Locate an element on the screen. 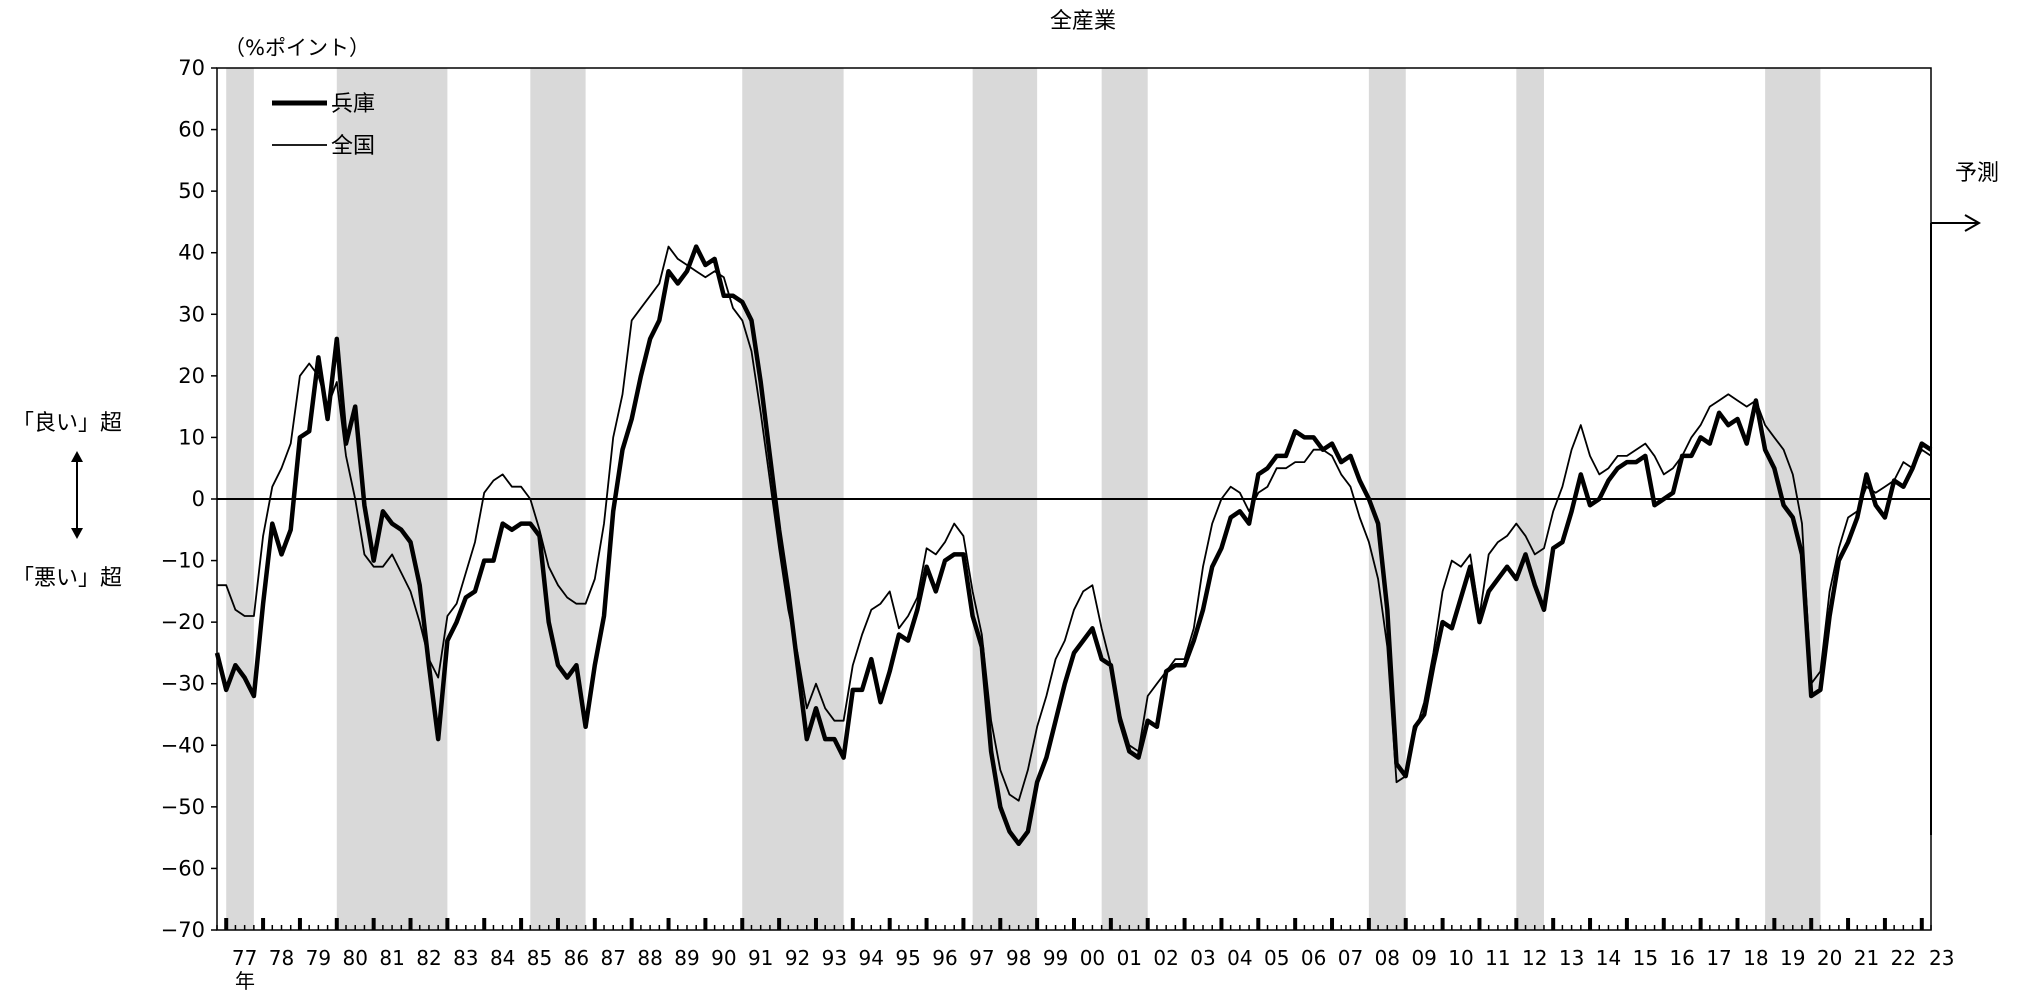 The width and height of the screenshot is (2027, 992). year-suffix-label: 年 is located at coordinates (245, 980).